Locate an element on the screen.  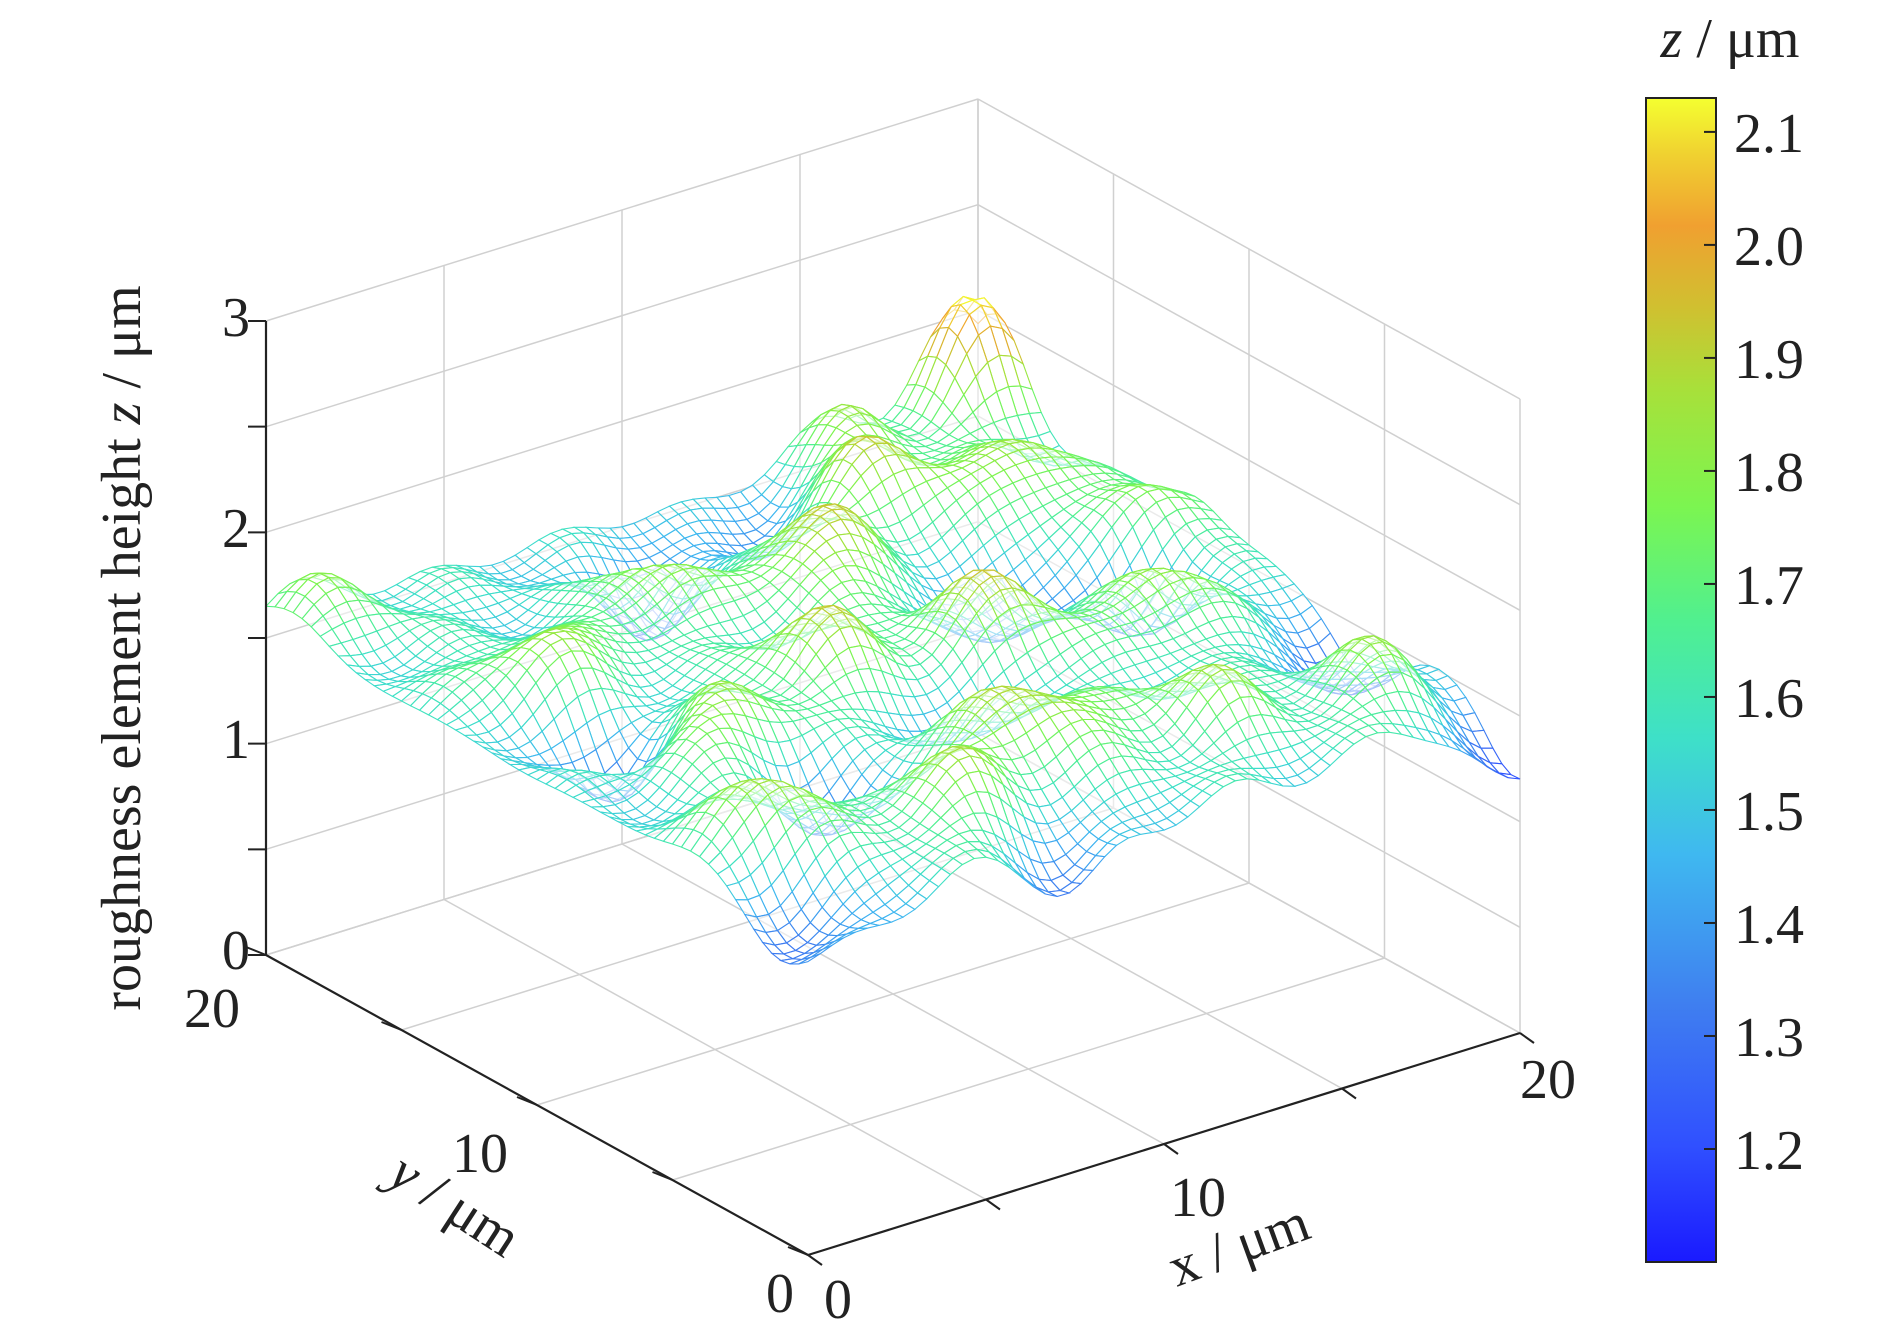
colorbar-tick-label: 1.4 is located at coordinates (1769, 925).